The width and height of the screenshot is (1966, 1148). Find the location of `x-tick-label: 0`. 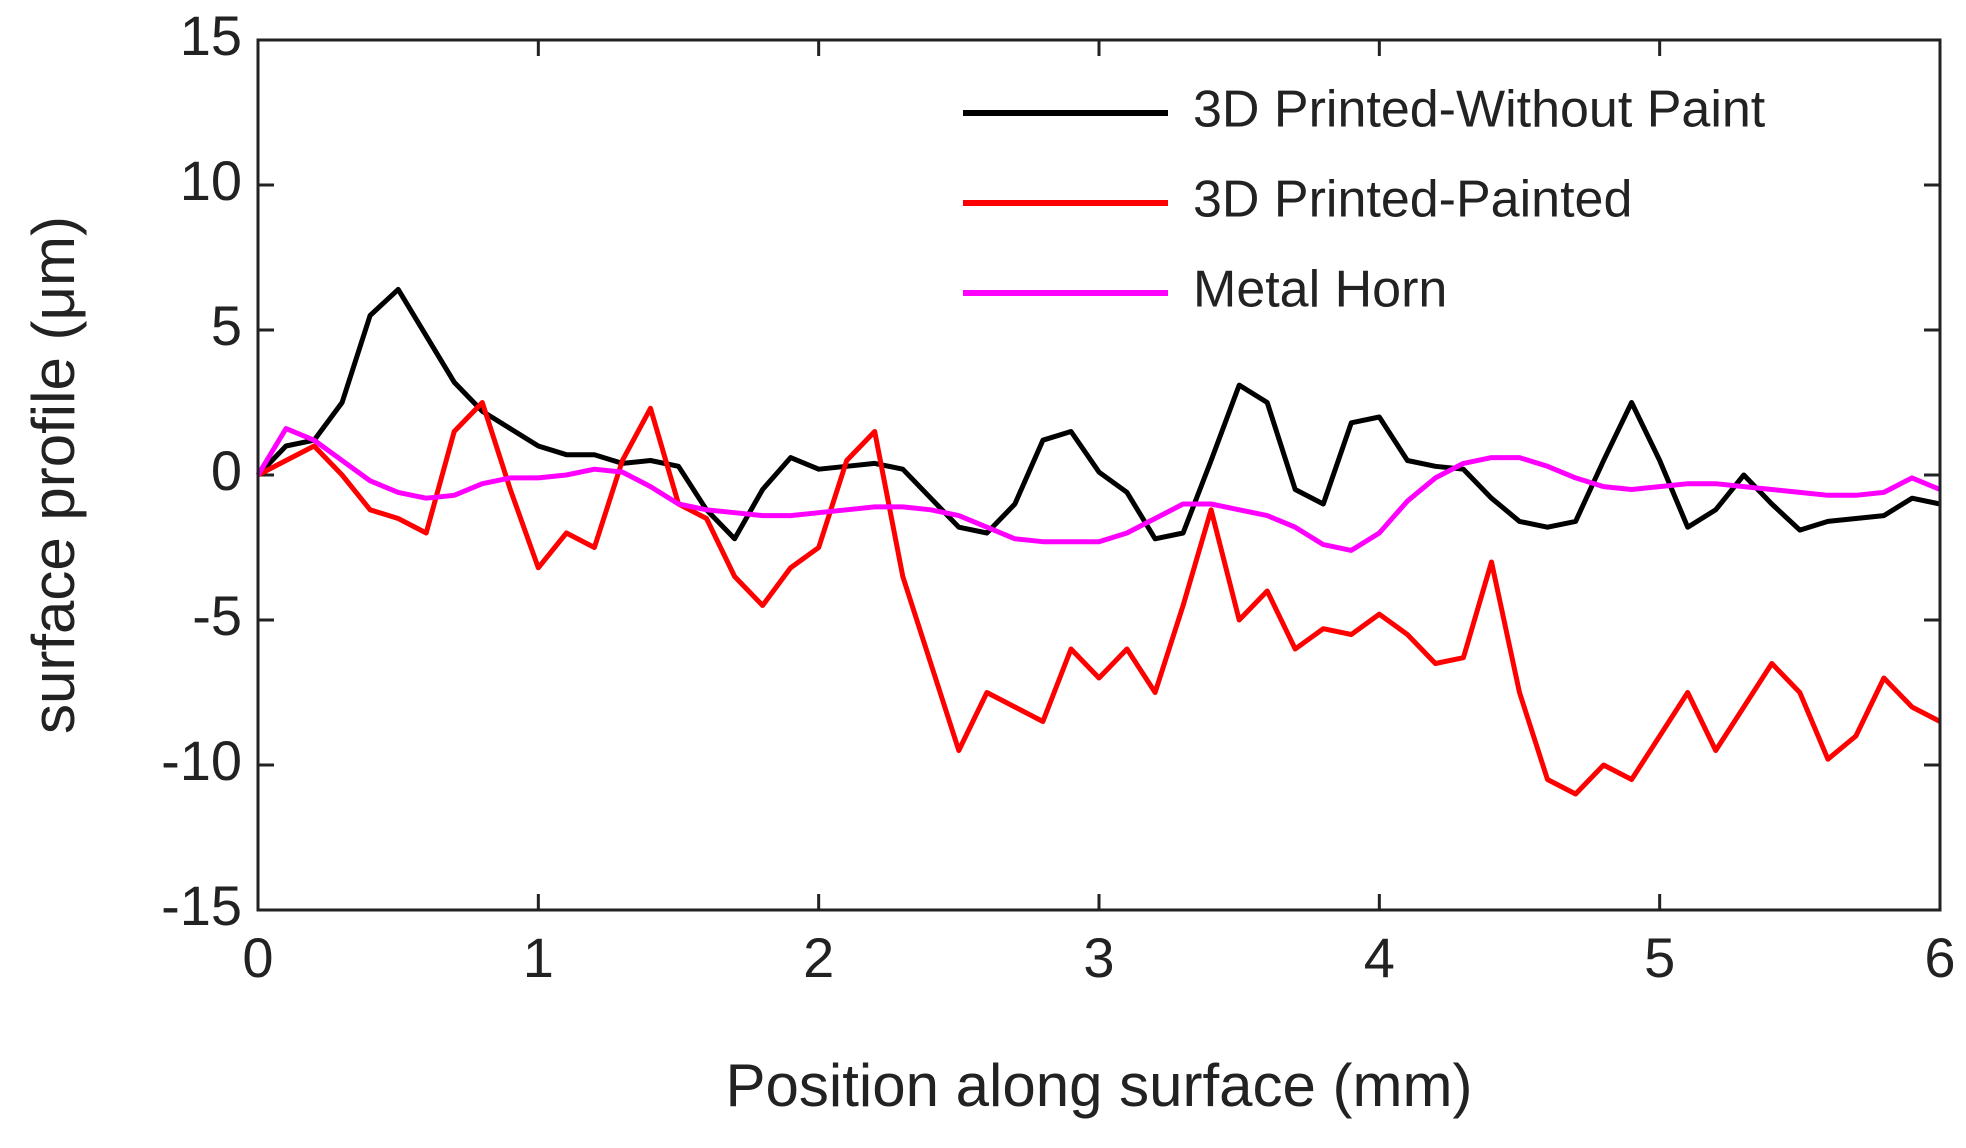

x-tick-label: 0 is located at coordinates (257, 957).